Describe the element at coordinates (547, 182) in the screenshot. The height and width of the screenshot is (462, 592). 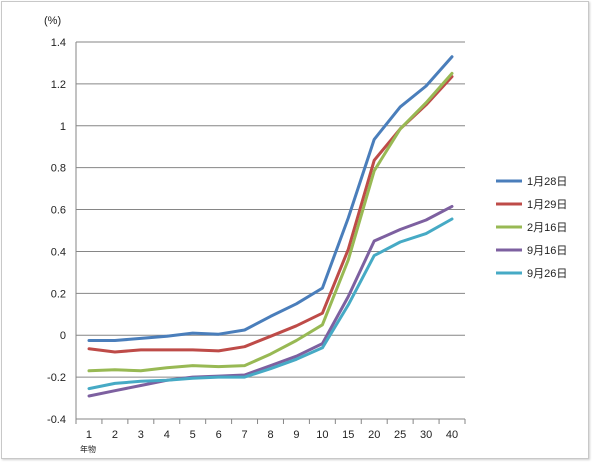
I see `legend-label: 1月28日` at that location.